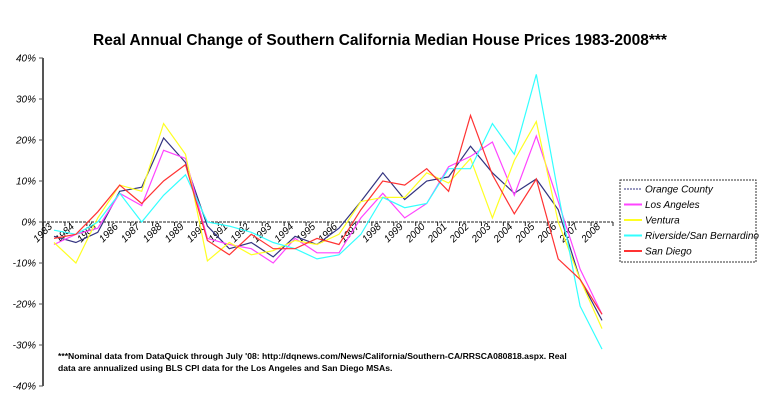 The height and width of the screenshot is (404, 760). I want to click on x-tick-label: 1992, so click(241, 233).